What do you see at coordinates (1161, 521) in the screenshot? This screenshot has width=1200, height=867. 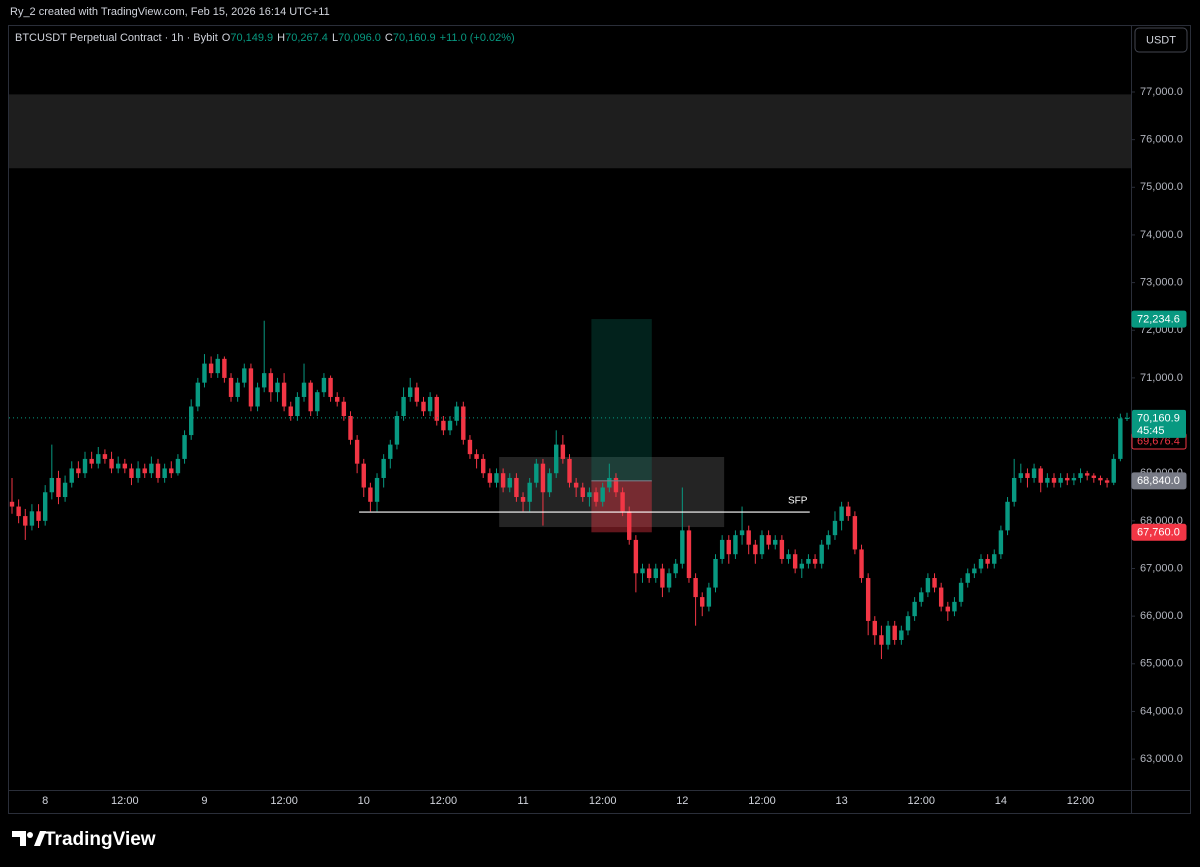 I see `y-tick-label: 68,000.0` at bounding box center [1161, 521].